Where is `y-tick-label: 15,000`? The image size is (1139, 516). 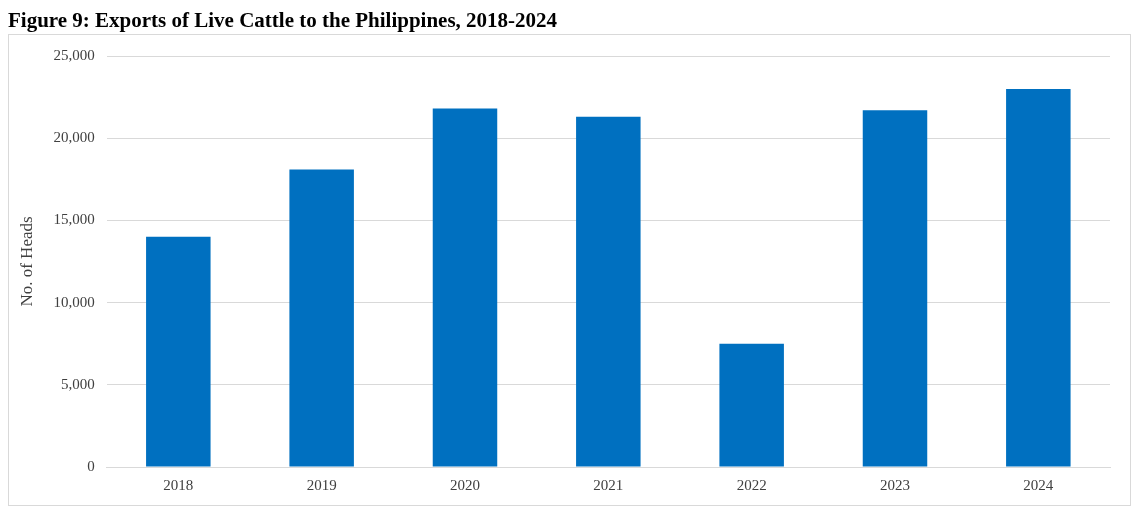
y-tick-label: 15,000 is located at coordinates (74, 219).